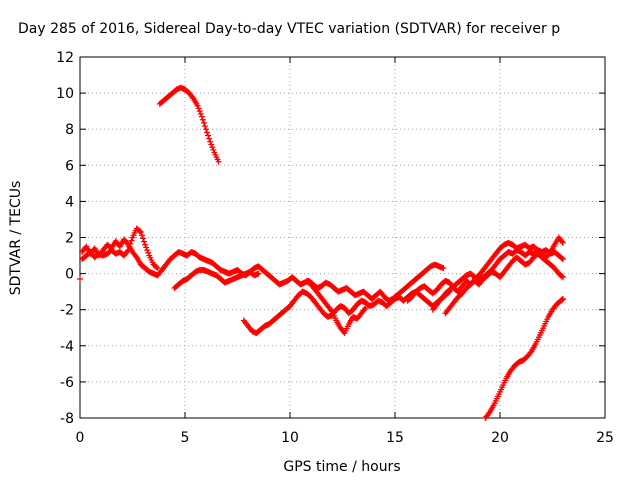 The height and width of the screenshot is (480, 640). Describe the element at coordinates (65, 94) in the screenshot. I see `y-tick-label: 10` at that location.